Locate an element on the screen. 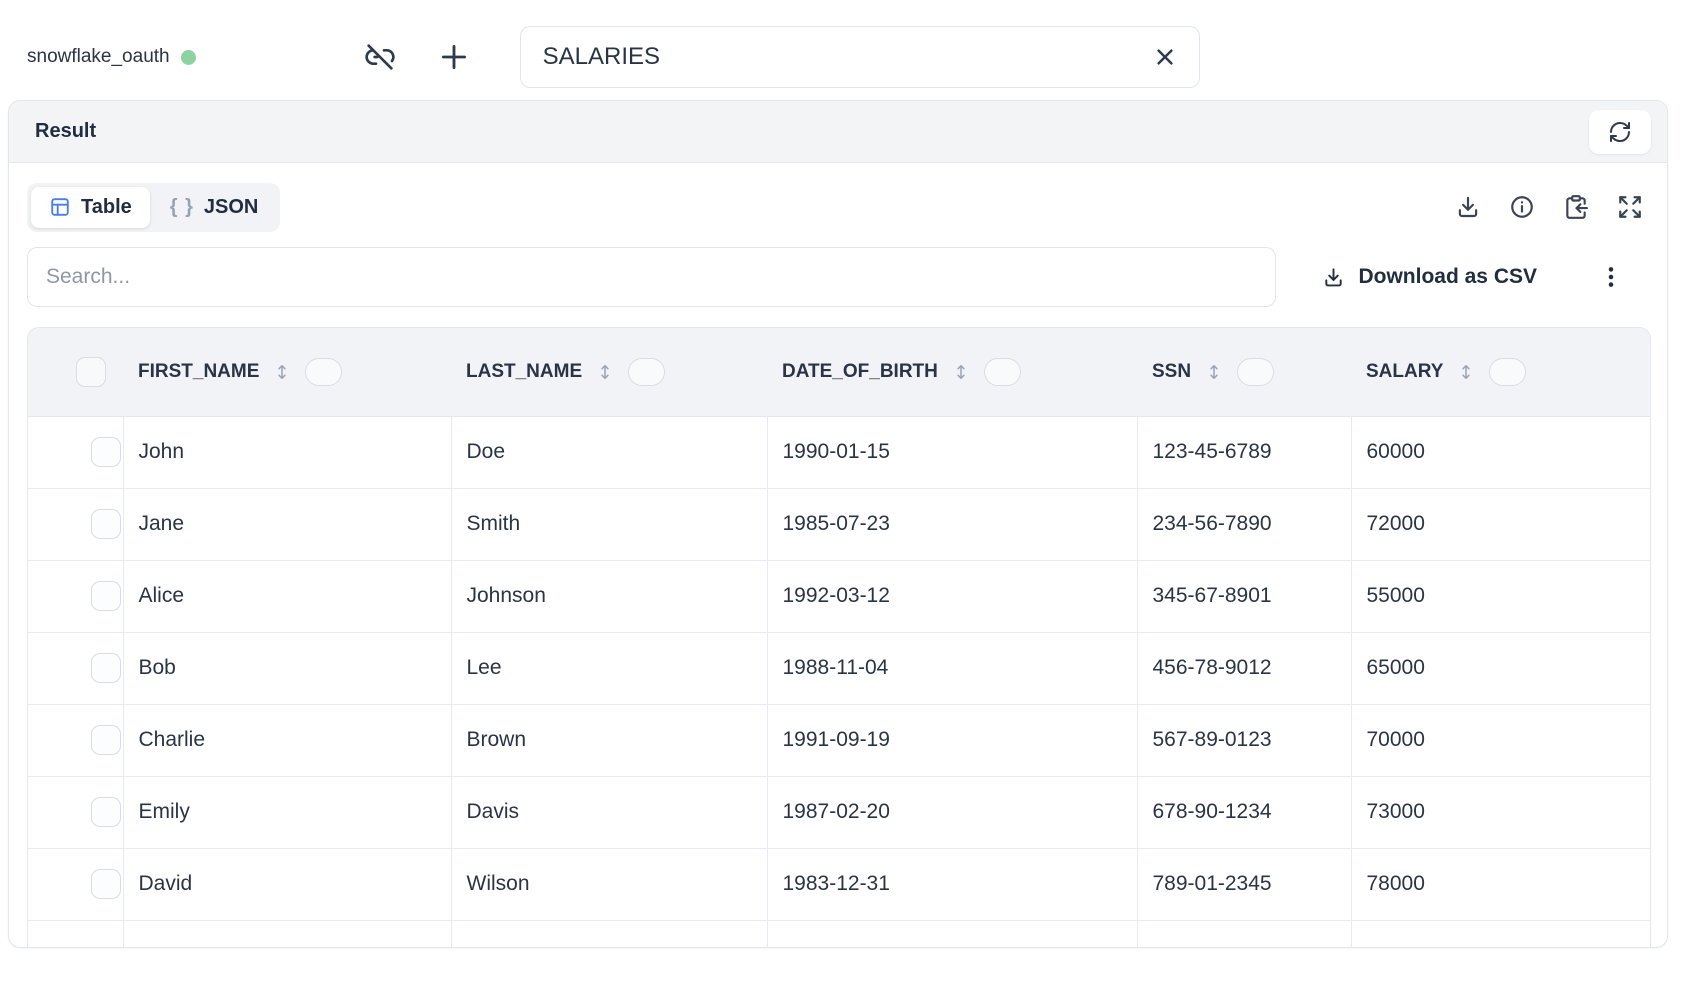 The width and height of the screenshot is (1682, 986). column-header: LAST_NAME is located at coordinates (609, 372).